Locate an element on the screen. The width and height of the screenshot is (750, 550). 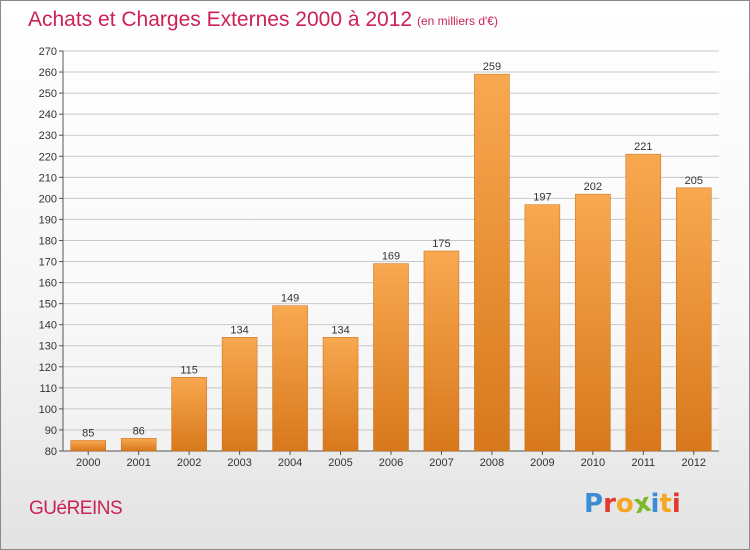
bar-2008 is located at coordinates (492, 262).